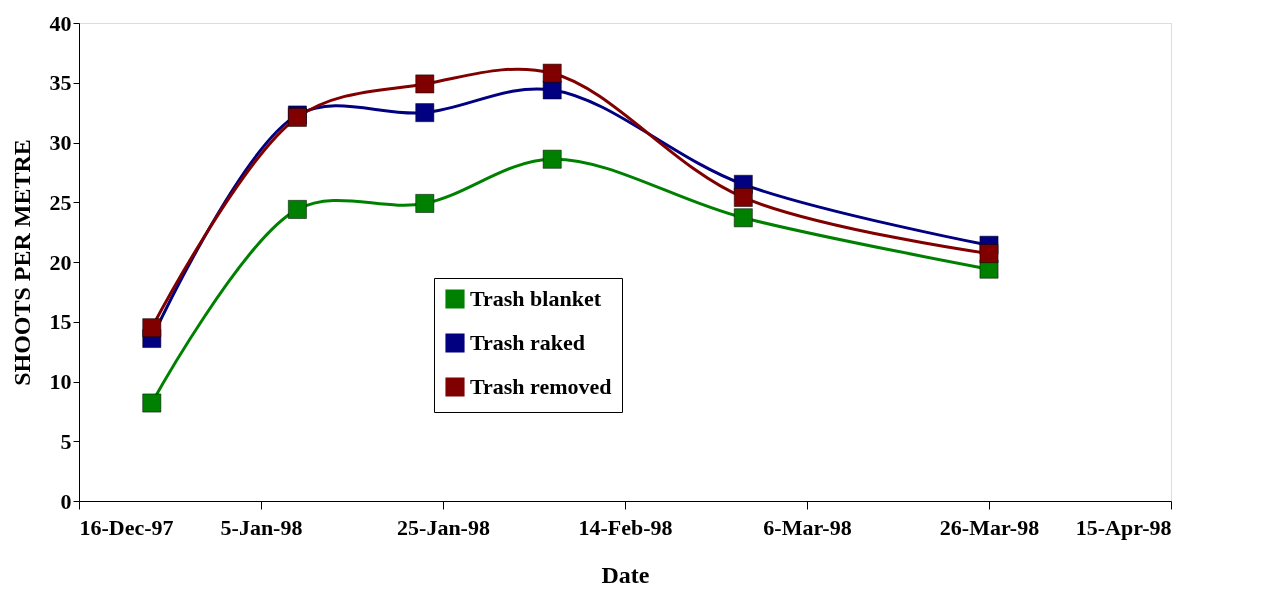 This screenshot has width=1262, height=604. Describe the element at coordinates (1123, 527) in the screenshot. I see `x-tick-label: 15-Apr-98` at that location.